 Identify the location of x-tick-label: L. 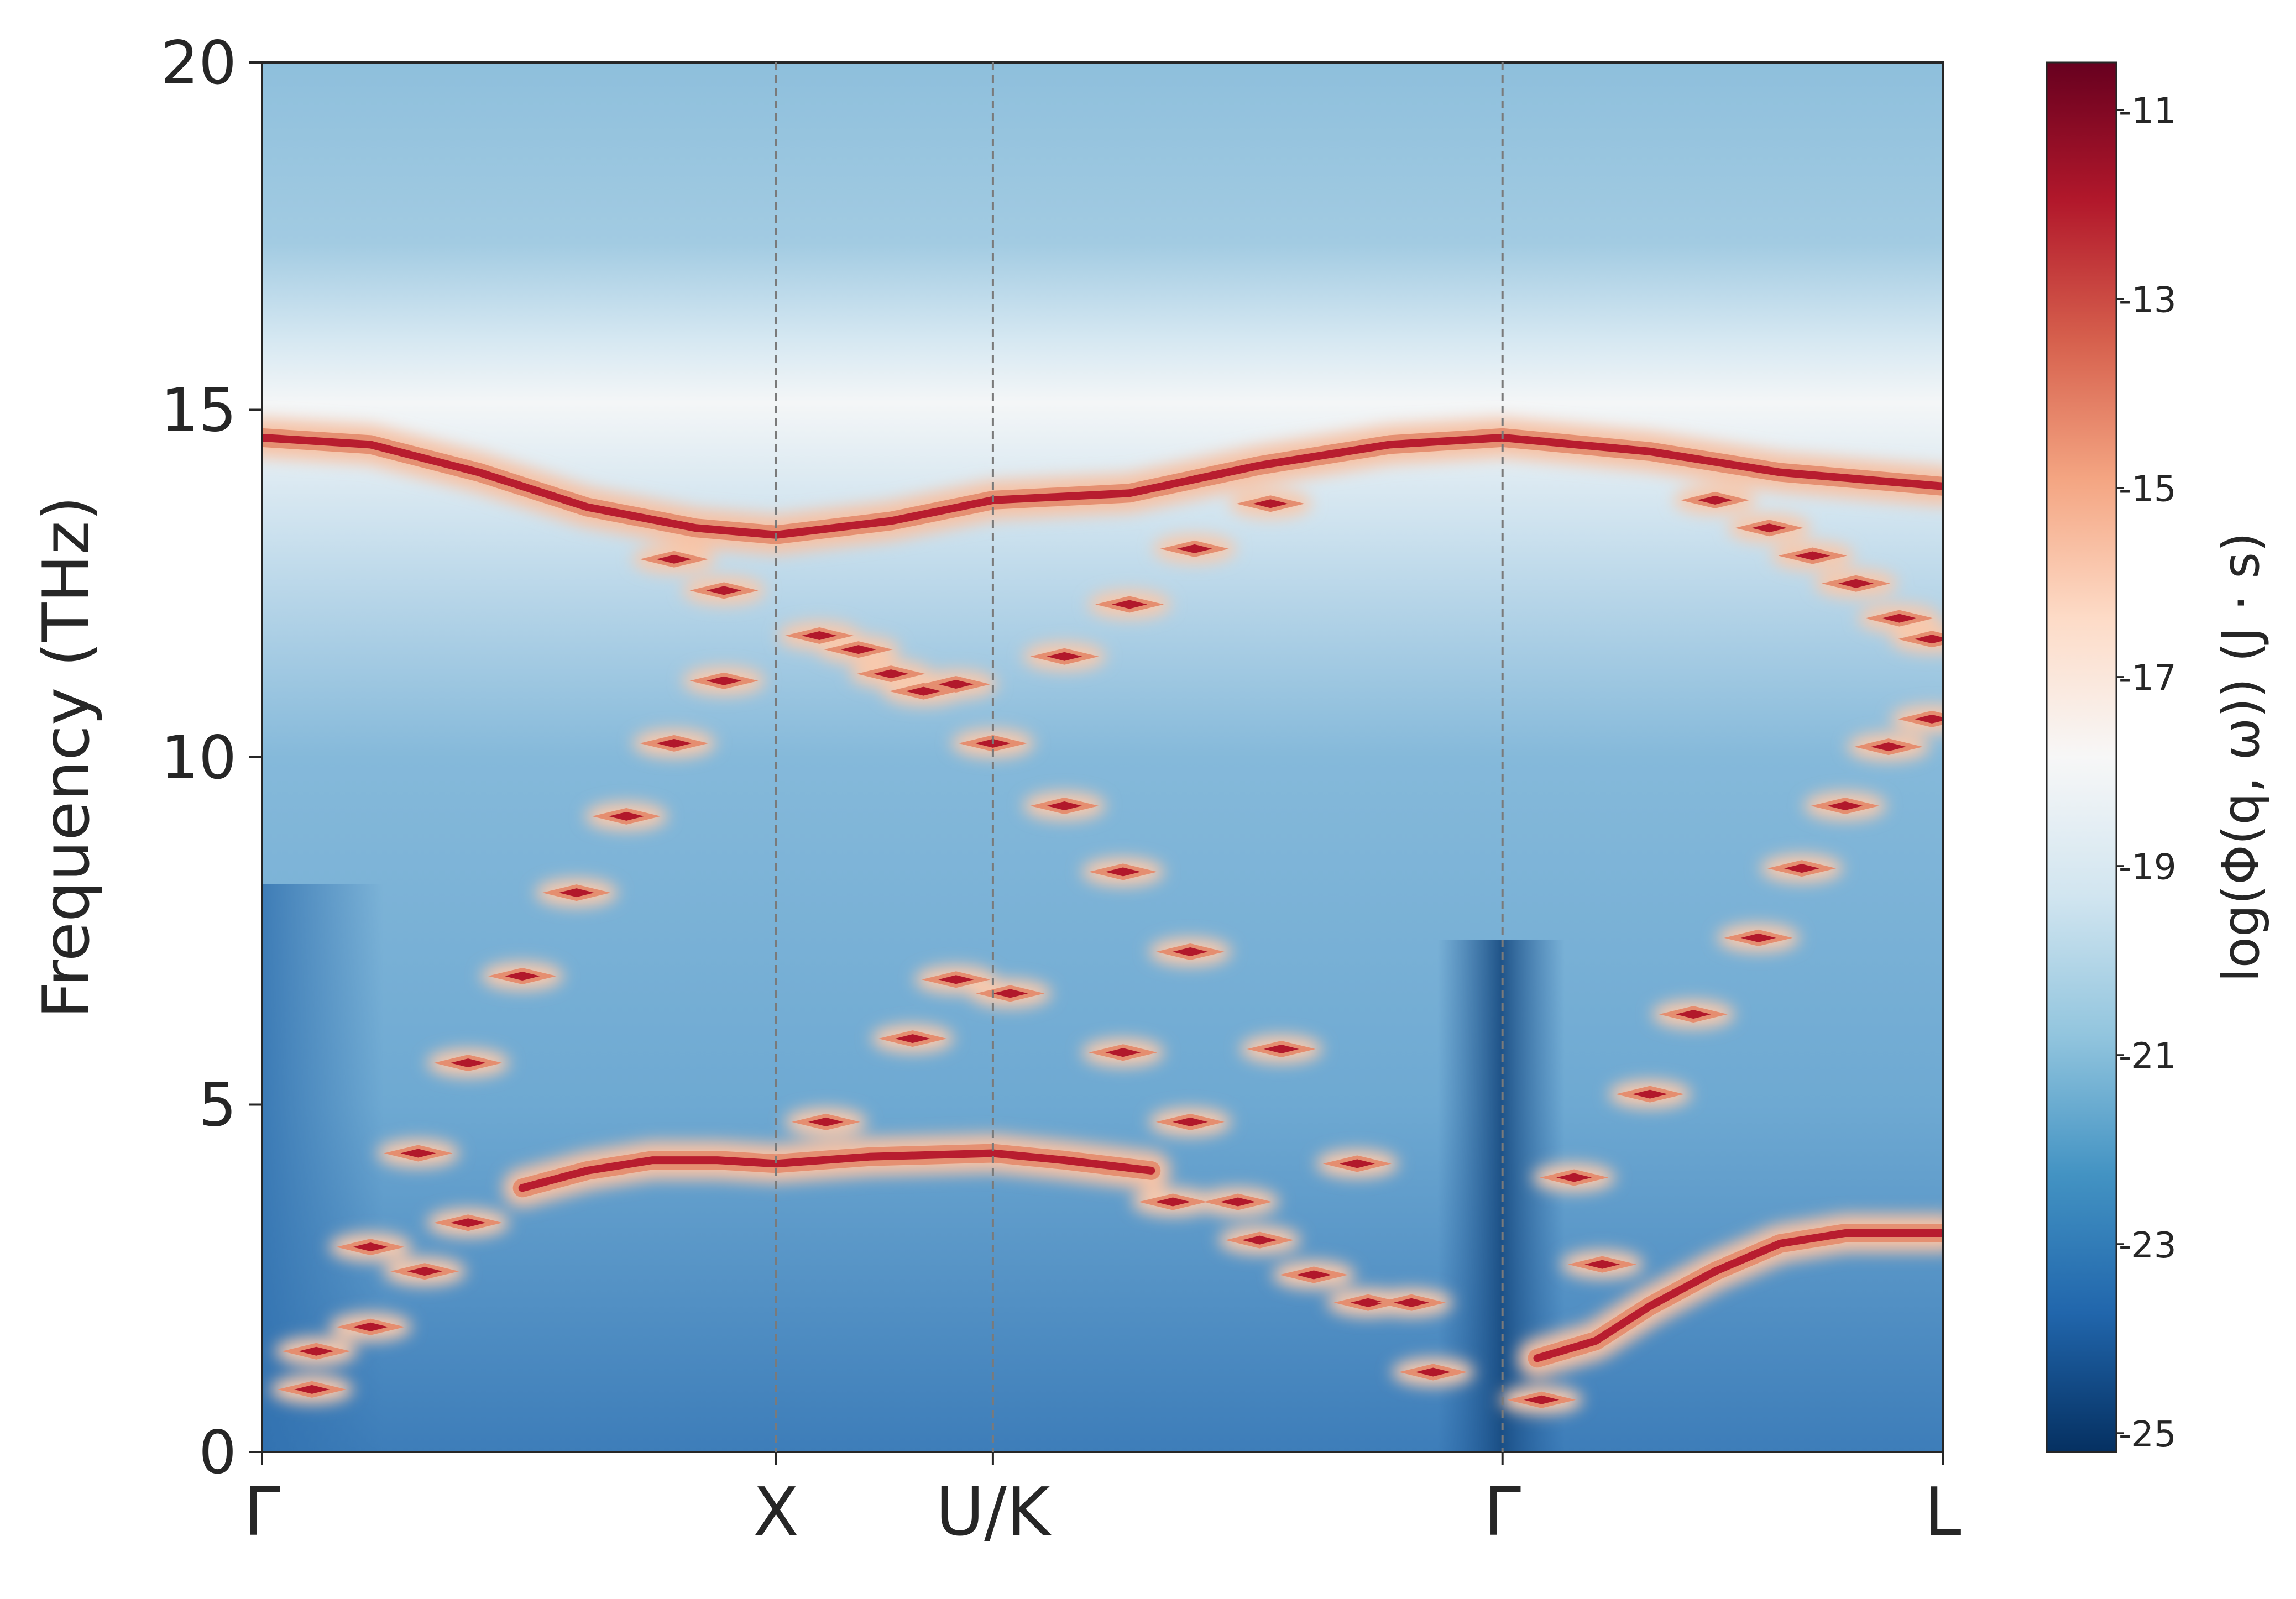
(1943, 1513).